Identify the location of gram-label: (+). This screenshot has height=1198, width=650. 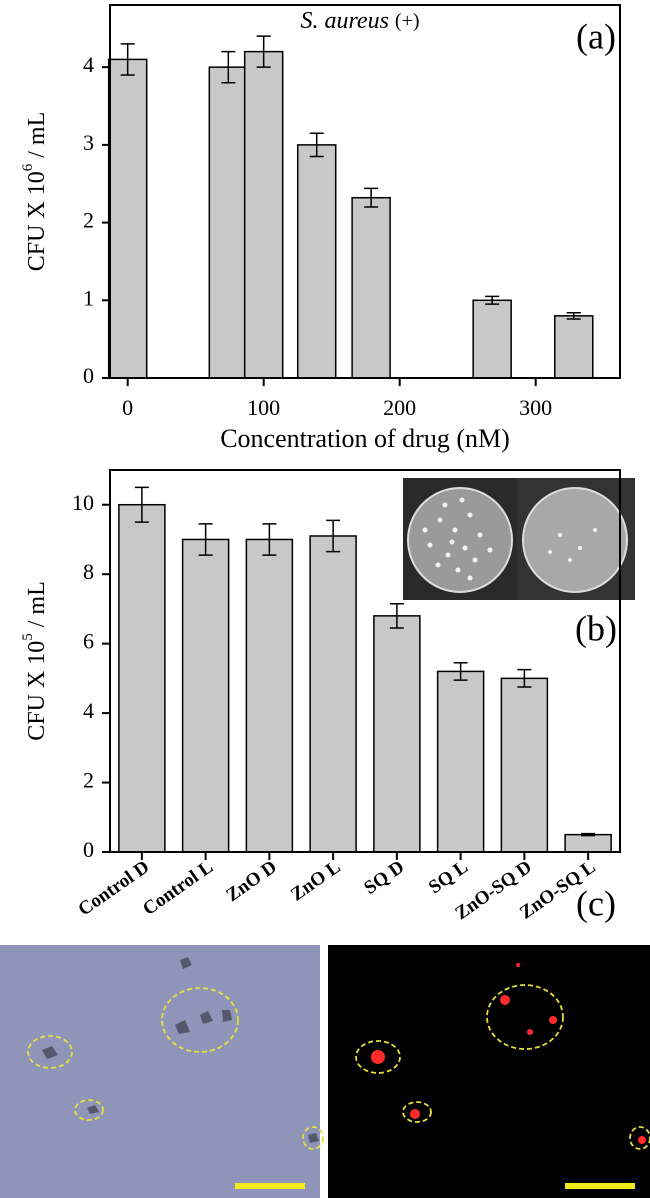
(407, 21).